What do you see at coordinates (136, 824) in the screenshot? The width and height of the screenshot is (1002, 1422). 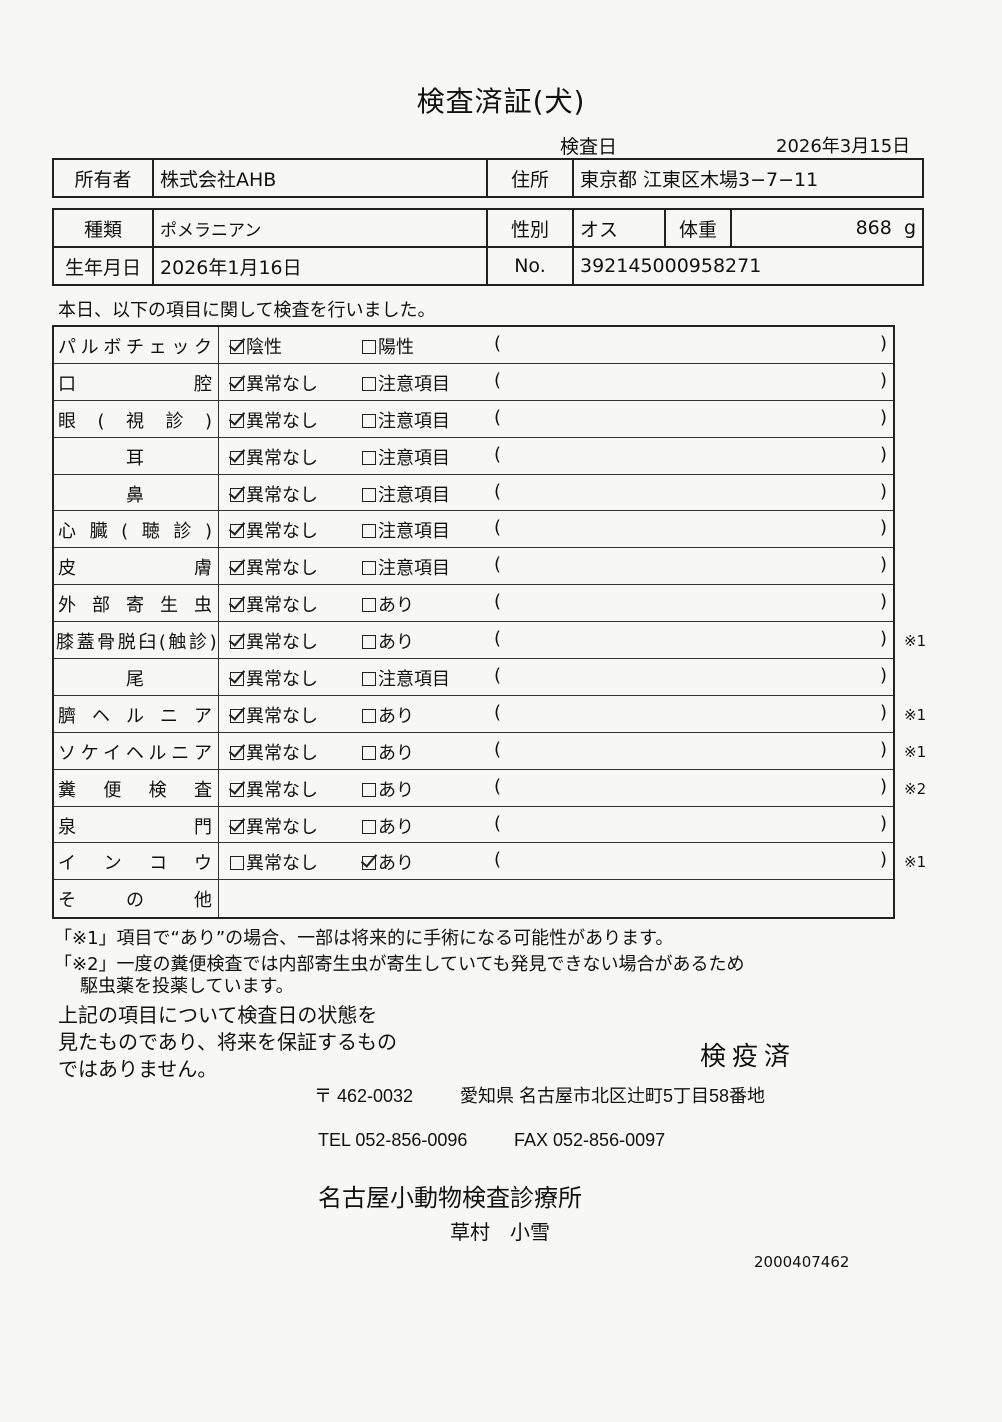 I see `check-item-label: 泉門` at bounding box center [136, 824].